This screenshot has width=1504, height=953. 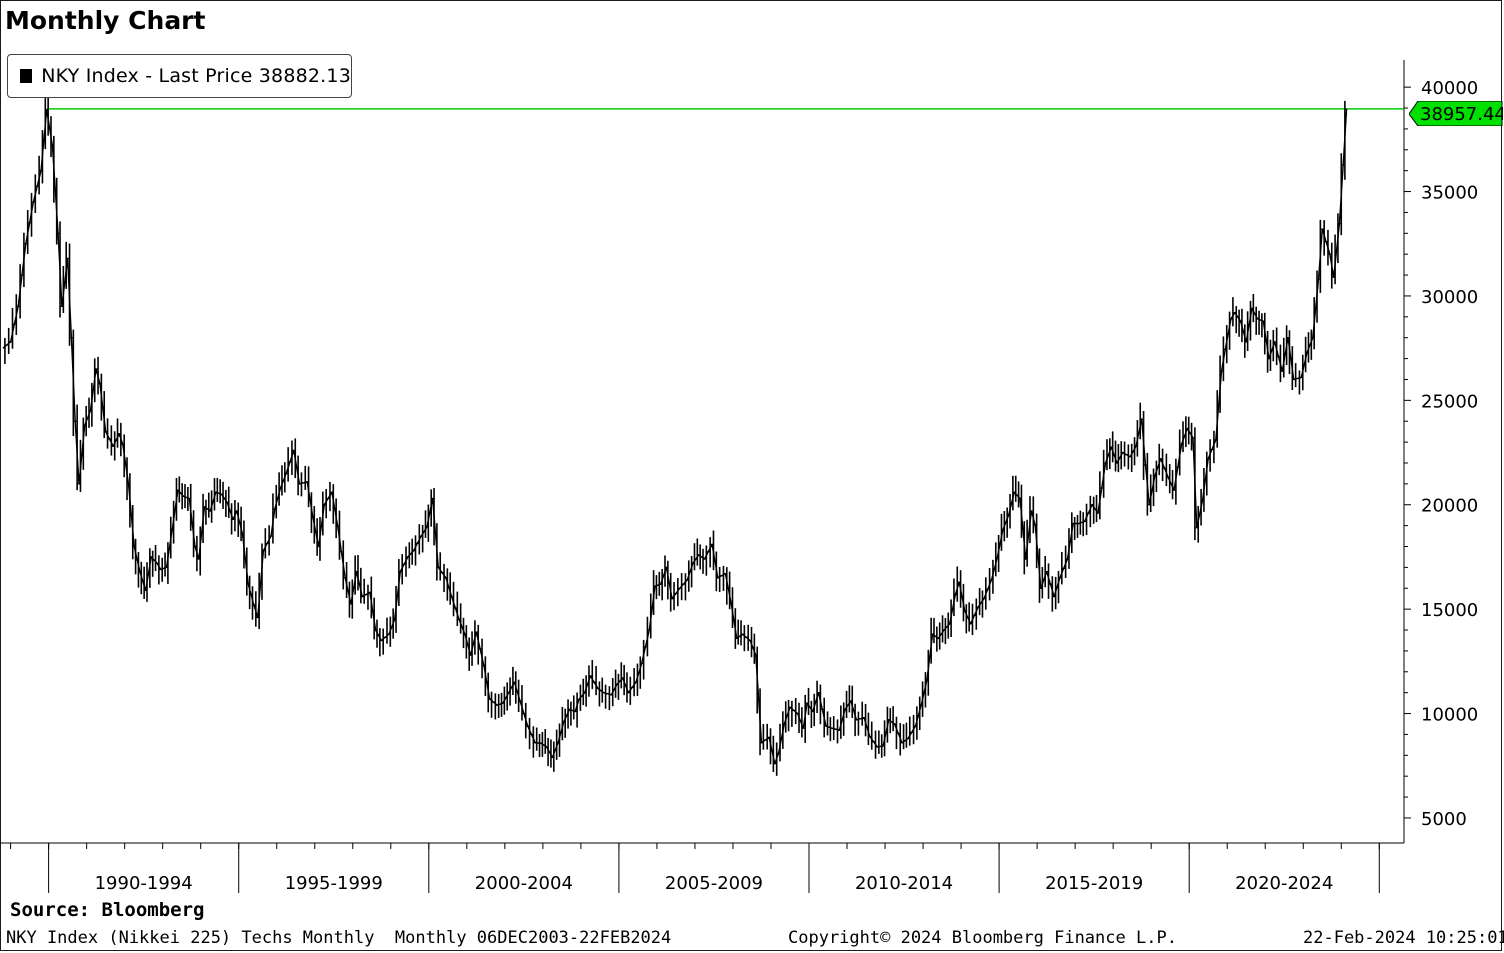 I want to click on footer-right: 22-Feb-2024 10:25:01, so click(x=1403, y=938).